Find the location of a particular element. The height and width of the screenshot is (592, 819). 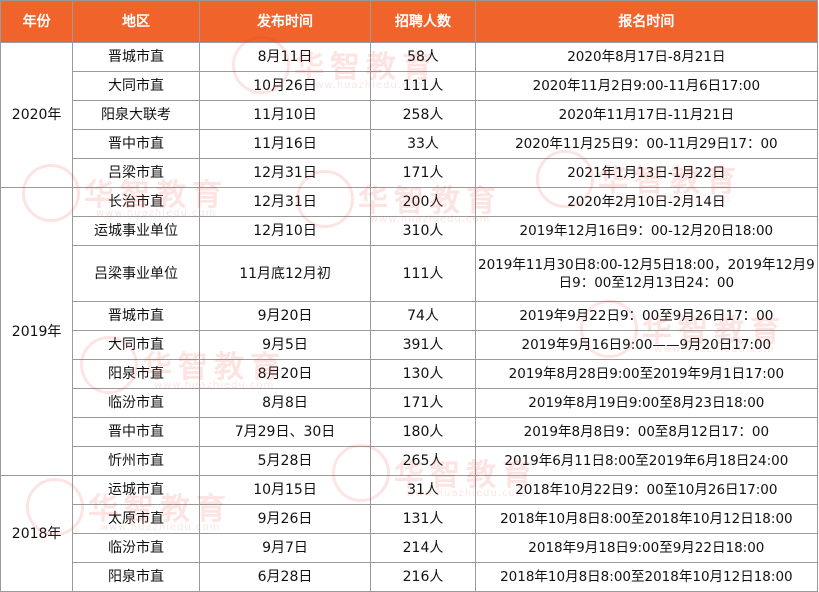

recruit-count-cell: 310人 is located at coordinates (423, 231).